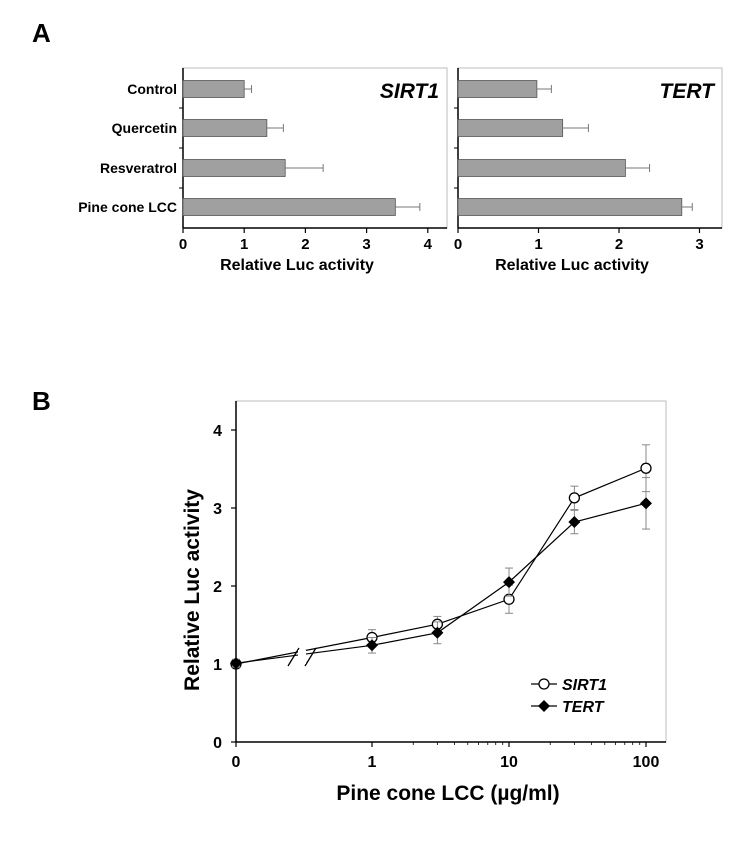  What do you see at coordinates (447, 793) in the screenshot?
I see `x-axis-label: Pine cone LCC (µg/ml)` at bounding box center [447, 793].